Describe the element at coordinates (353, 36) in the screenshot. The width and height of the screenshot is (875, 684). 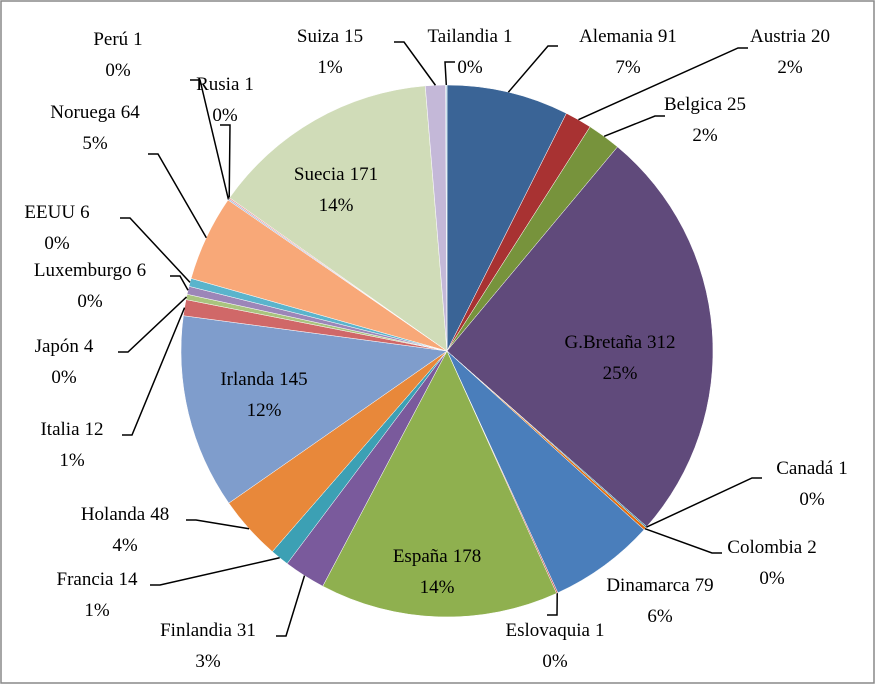
I see `value-label: 15` at that location.